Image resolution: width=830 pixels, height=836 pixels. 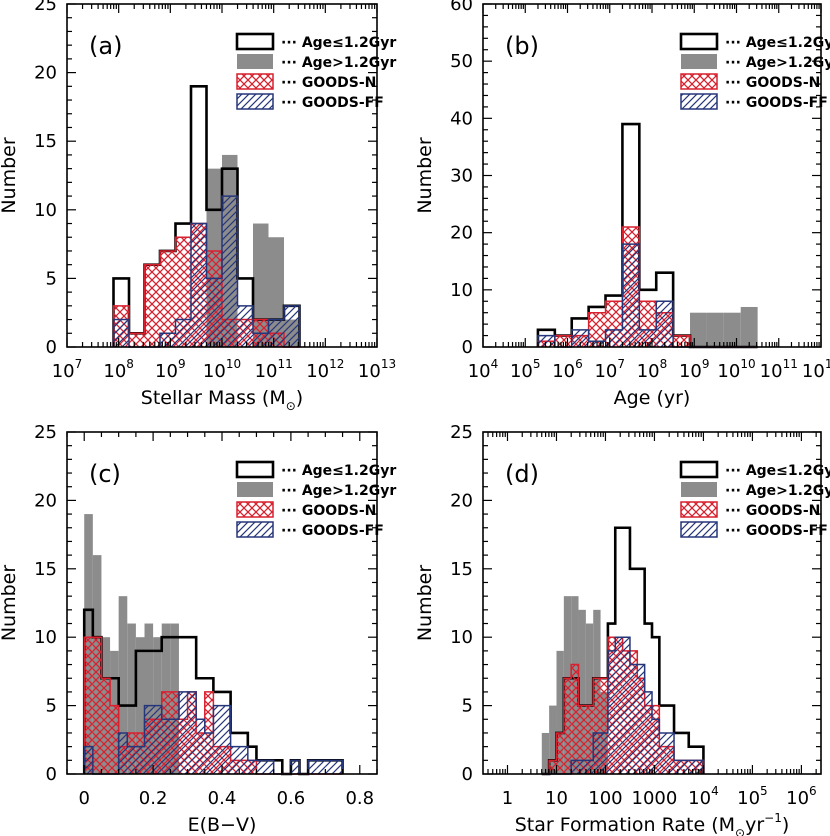 What do you see at coordinates (773, 818) in the screenshot?
I see `x-axis-label-superscript: −1` at bounding box center [773, 818].